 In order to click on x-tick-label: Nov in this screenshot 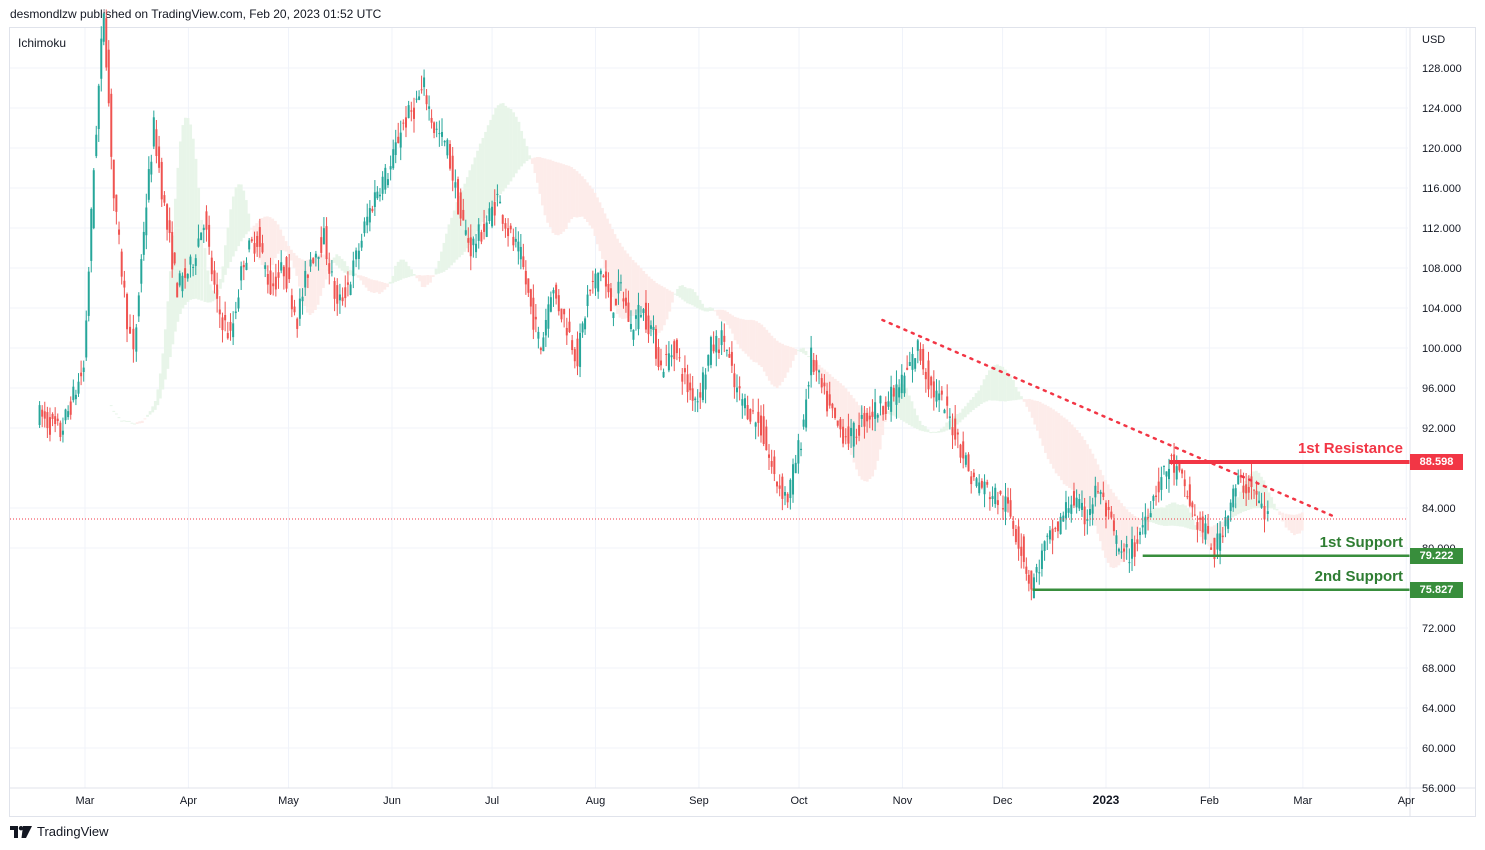, I will do `click(903, 801)`.